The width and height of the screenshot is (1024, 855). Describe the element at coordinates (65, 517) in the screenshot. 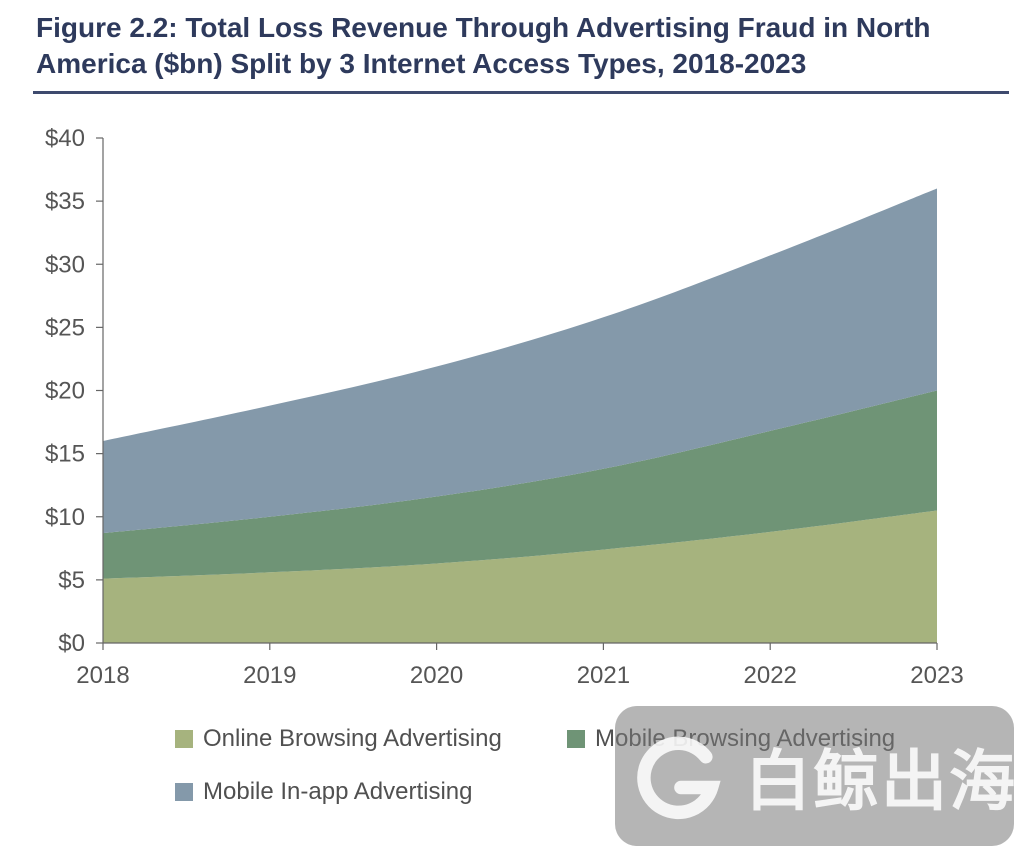

I see `y-tick-label: $10` at that location.